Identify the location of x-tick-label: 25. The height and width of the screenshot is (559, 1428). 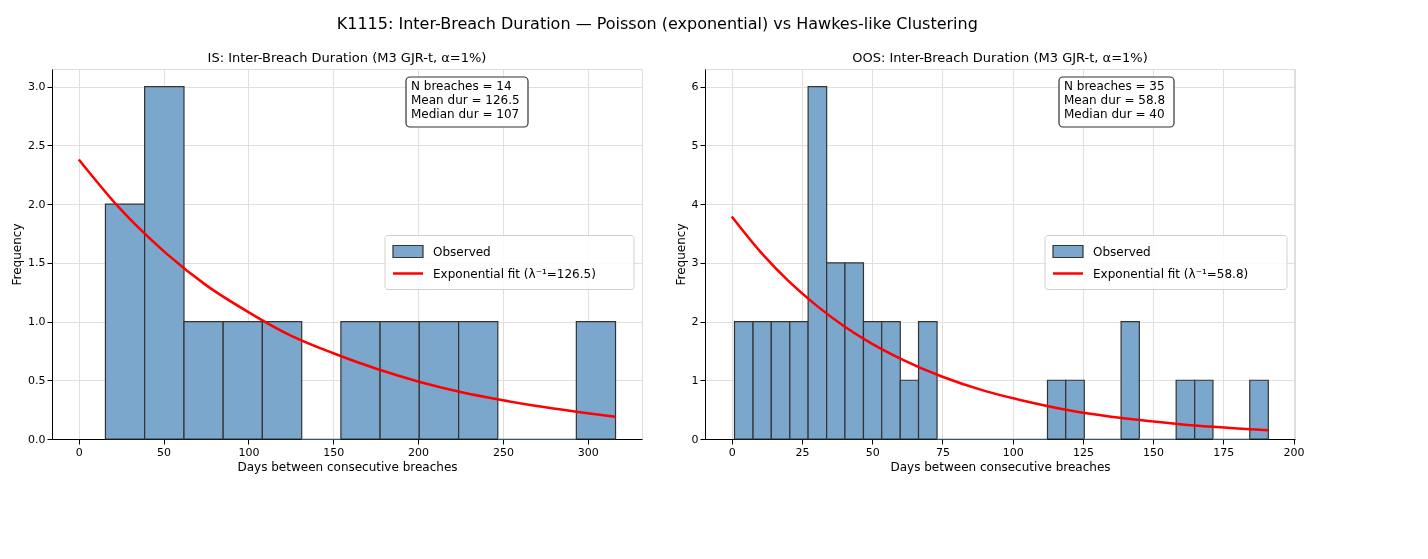
(802, 452).